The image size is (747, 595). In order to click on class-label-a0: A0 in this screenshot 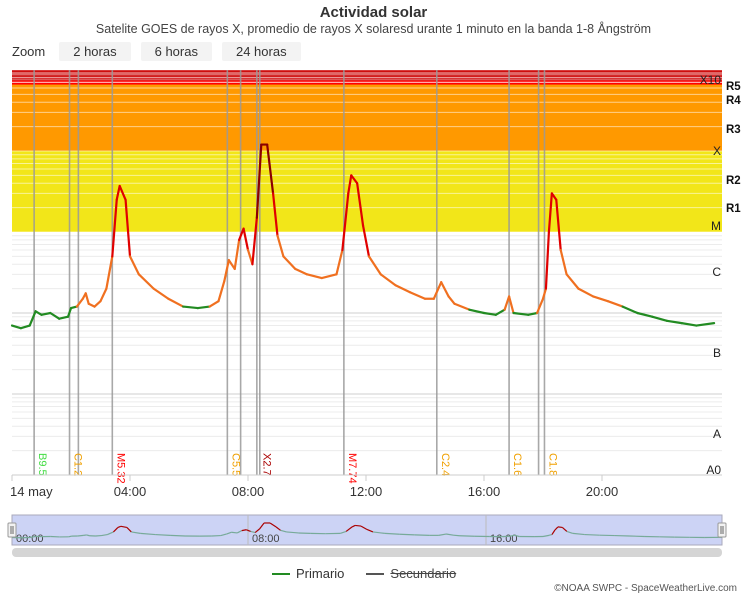, I will do `click(713, 470)`.